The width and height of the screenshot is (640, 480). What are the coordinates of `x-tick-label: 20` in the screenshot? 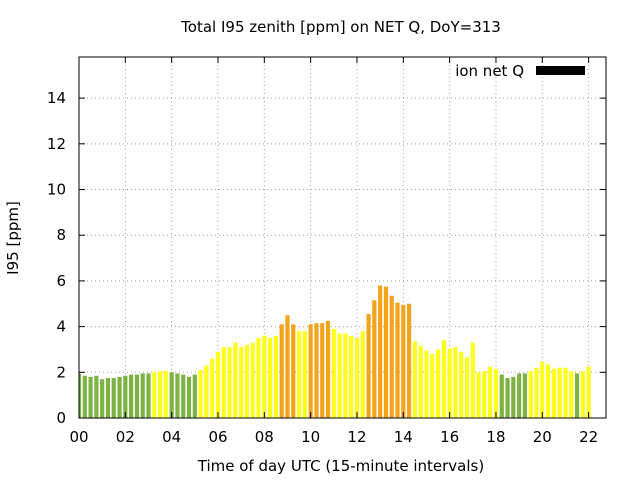 It's located at (542, 437).